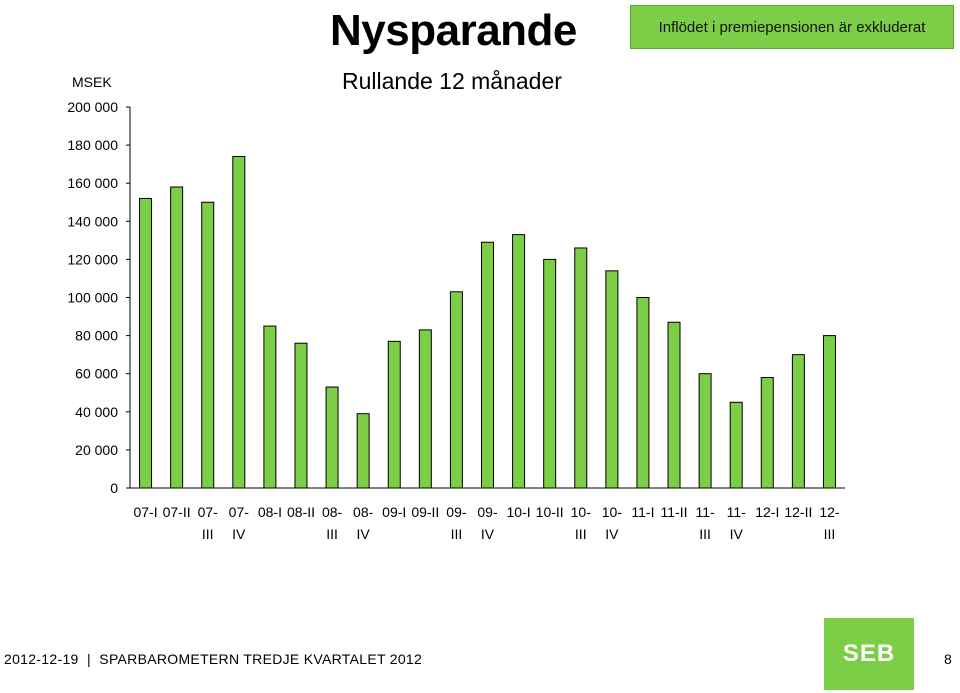 The height and width of the screenshot is (693, 960). What do you see at coordinates (96, 412) in the screenshot?
I see `y-tick-label: 40 000` at bounding box center [96, 412].